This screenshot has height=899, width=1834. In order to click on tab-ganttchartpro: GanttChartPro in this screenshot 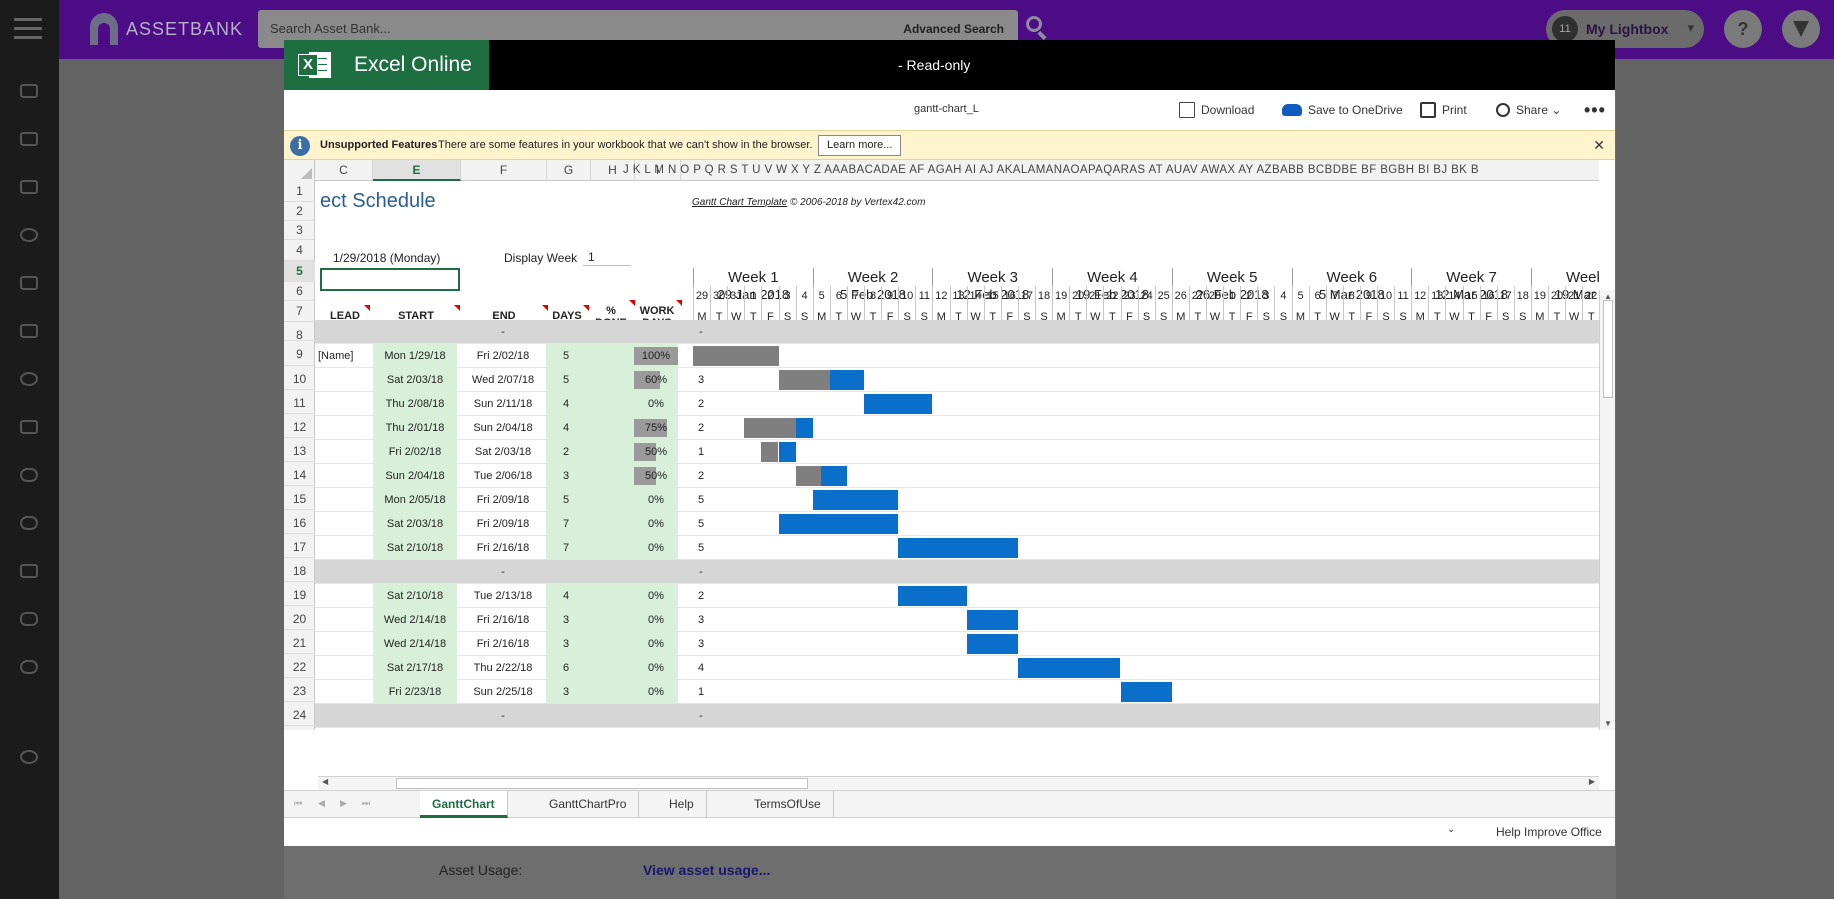, I will do `click(588, 804)`.